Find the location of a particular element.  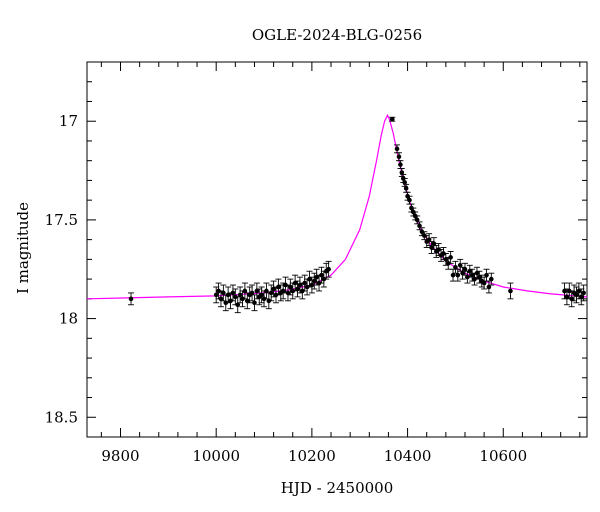

x-tick-label: 9800 is located at coordinates (120, 456).